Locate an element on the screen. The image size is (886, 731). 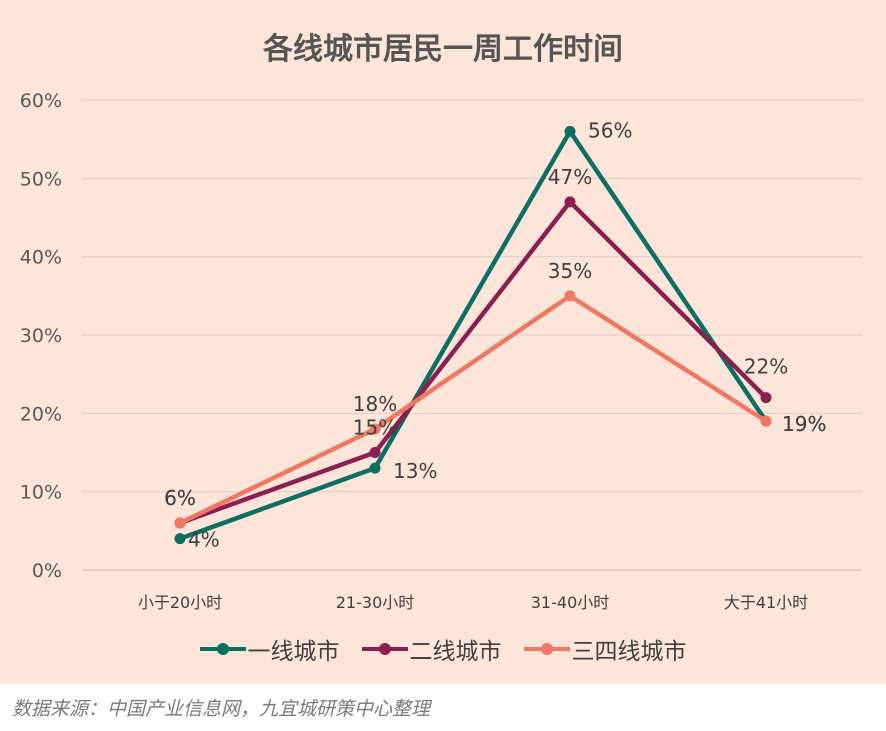
legend-item: 三四线城市 is located at coordinates (605, 649).